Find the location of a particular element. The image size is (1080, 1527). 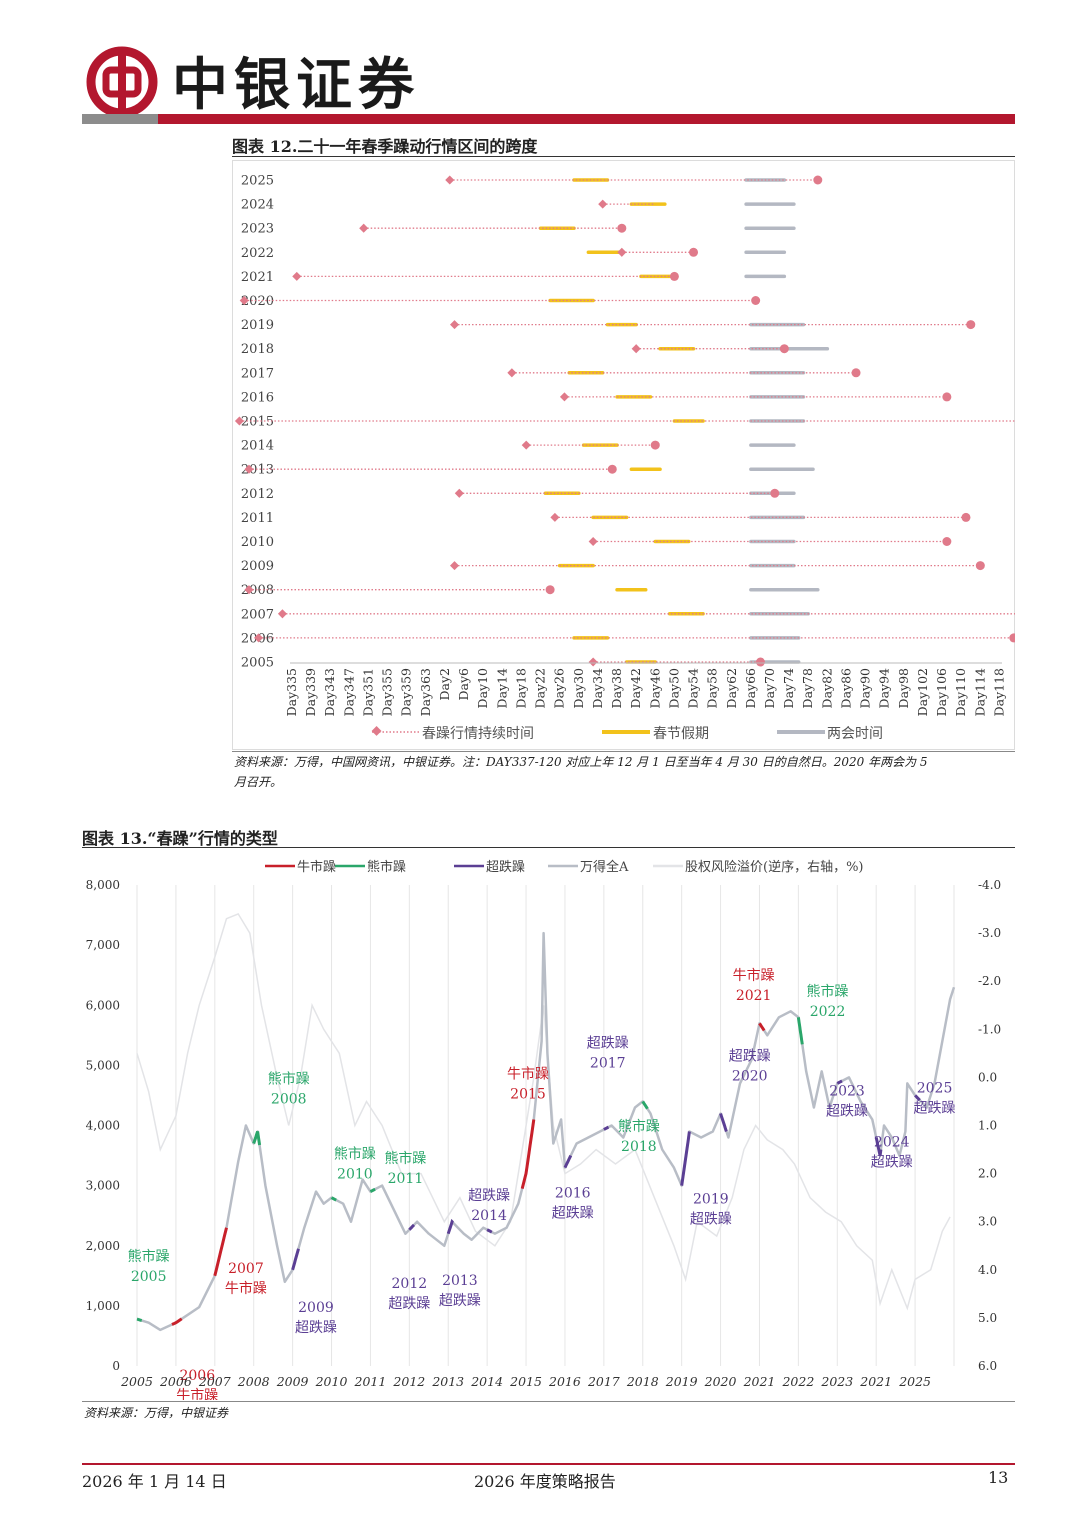

bear-segment-2022 is located at coordinates (800, 1031).